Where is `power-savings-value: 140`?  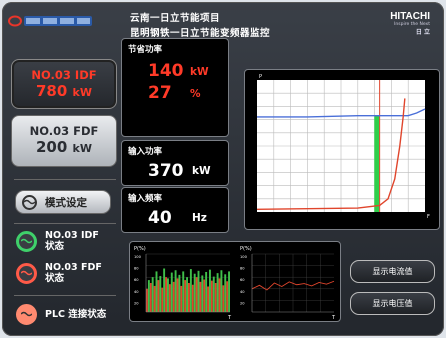 power-savings-value: 140 is located at coordinates (166, 71).